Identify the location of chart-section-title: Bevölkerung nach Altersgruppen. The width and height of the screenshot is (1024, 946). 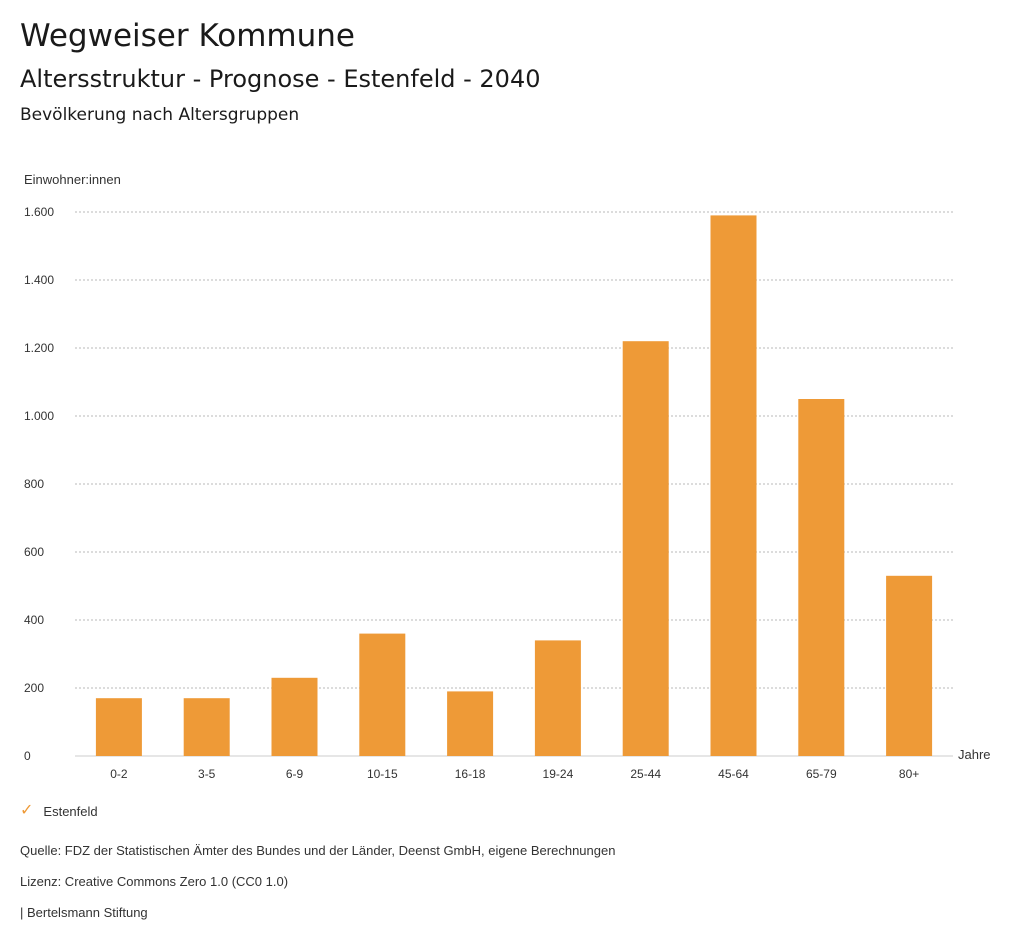
(160, 115).